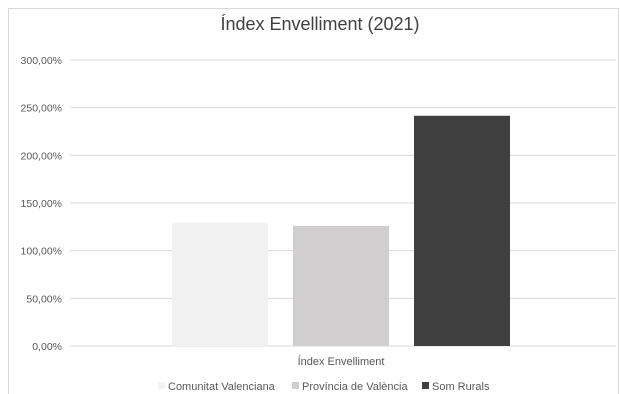  I want to click on y-tick-label: 0,00%, so click(47, 347).